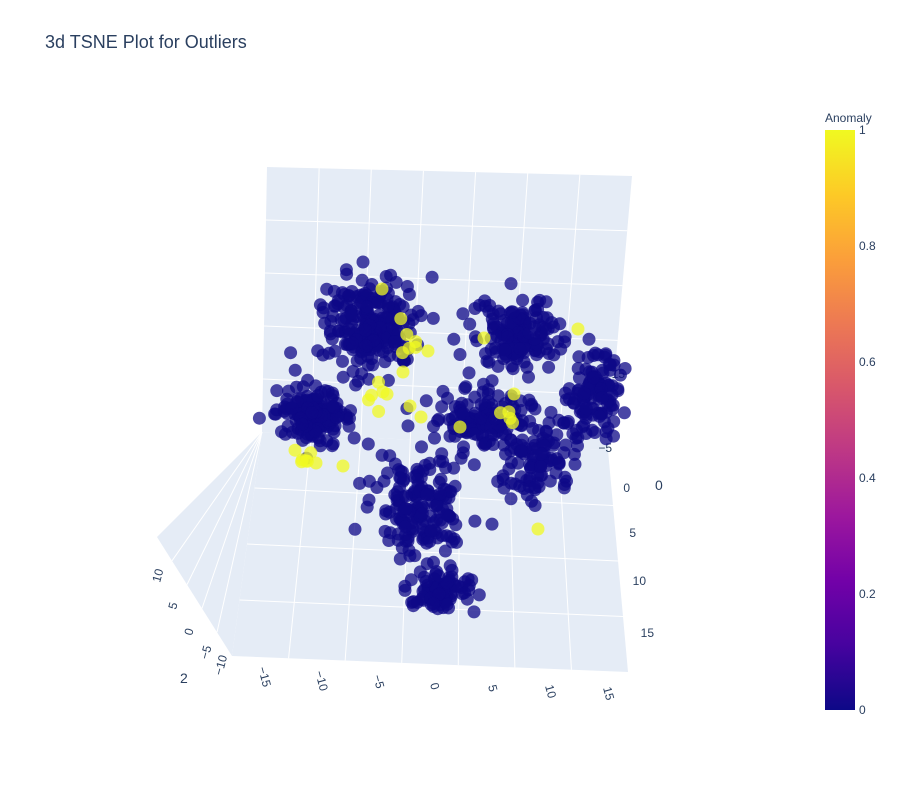 The width and height of the screenshot is (900, 800). Describe the element at coordinates (840, 420) in the screenshot. I see `colorbar-gradient` at that location.